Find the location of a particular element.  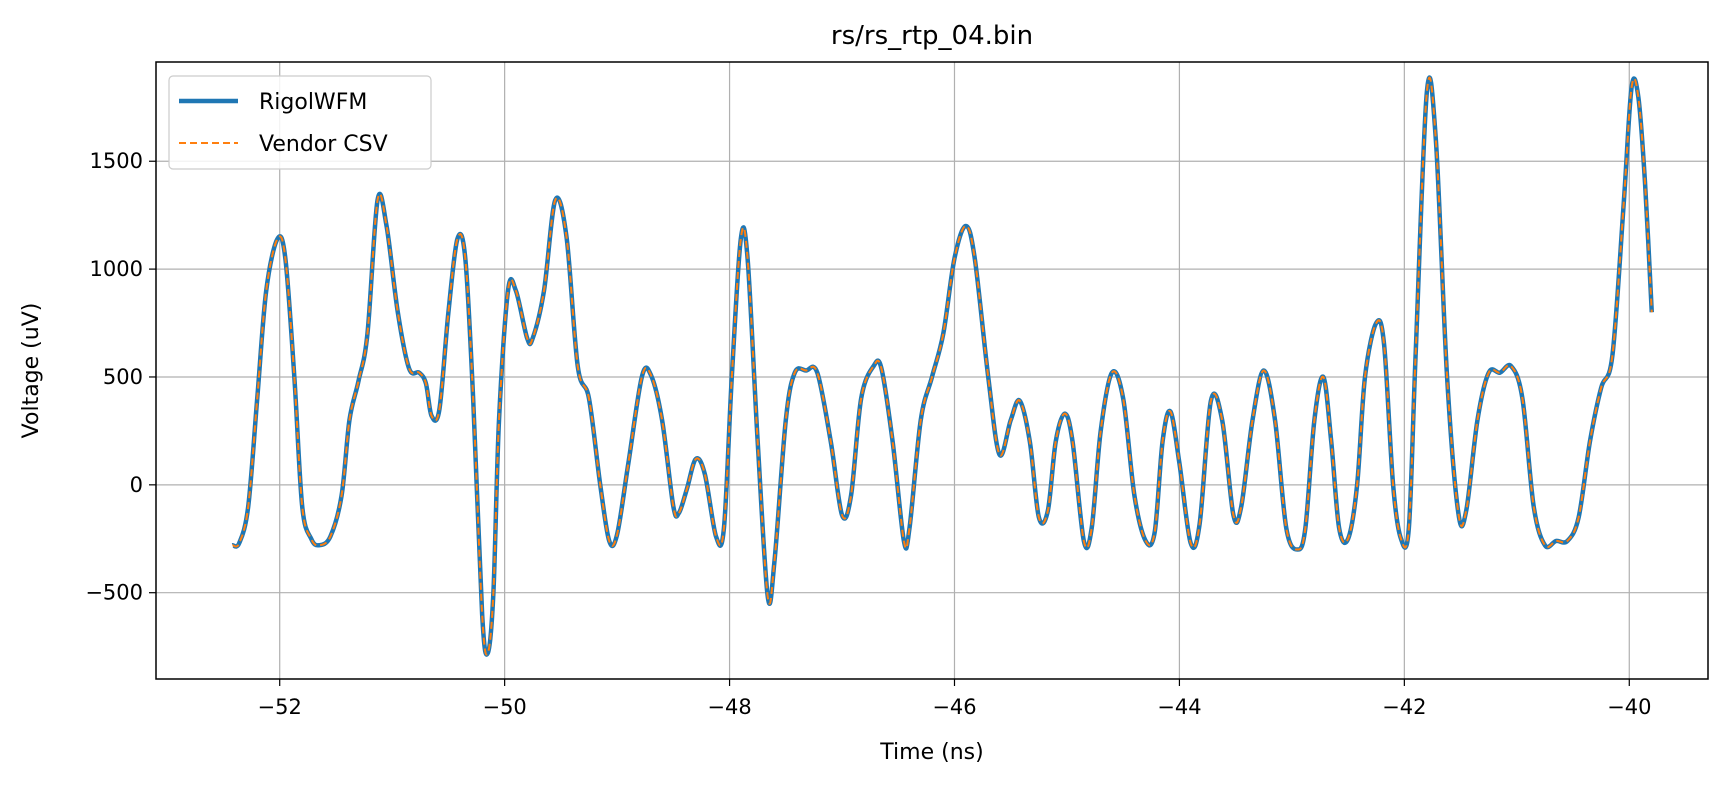

y-tick-label: 1000 is located at coordinates (116, 269).